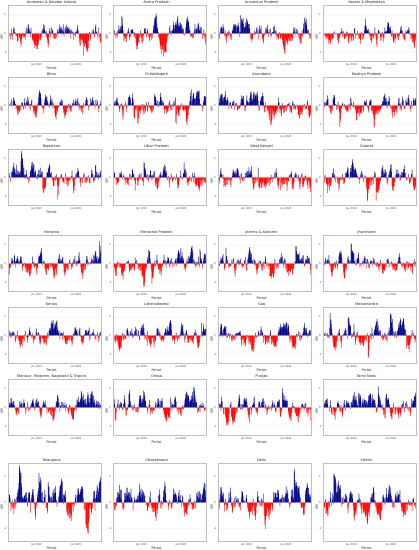 The image size is (419, 550). What do you see at coordinates (110, 124) in the screenshot?
I see `y-tick-label: -2` at bounding box center [110, 124].